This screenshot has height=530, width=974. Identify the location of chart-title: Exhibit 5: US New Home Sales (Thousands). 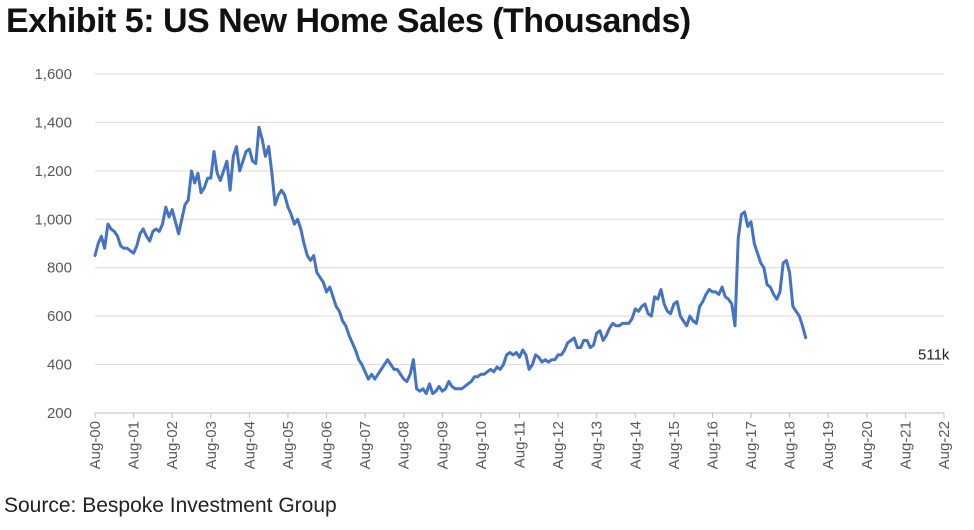
(348, 21).